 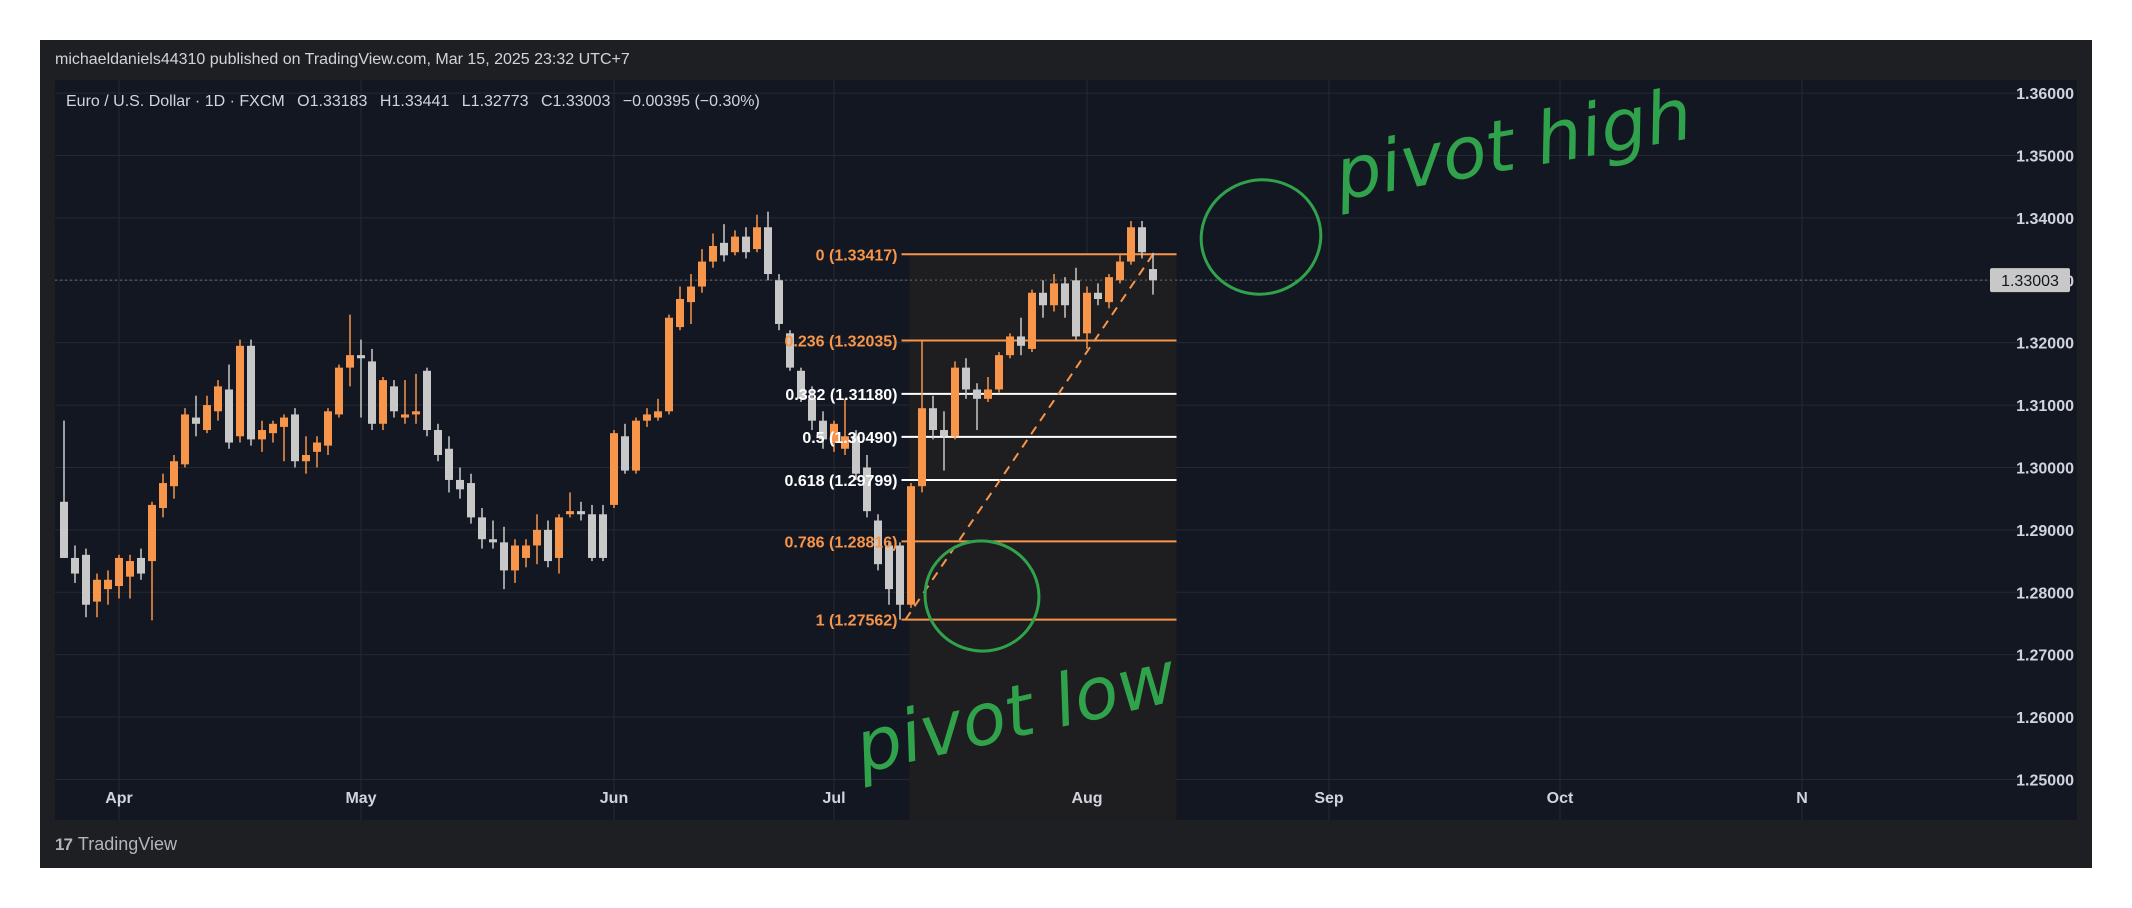 I want to click on fib-level-label: 0.236 (1.32035), so click(x=841, y=341).